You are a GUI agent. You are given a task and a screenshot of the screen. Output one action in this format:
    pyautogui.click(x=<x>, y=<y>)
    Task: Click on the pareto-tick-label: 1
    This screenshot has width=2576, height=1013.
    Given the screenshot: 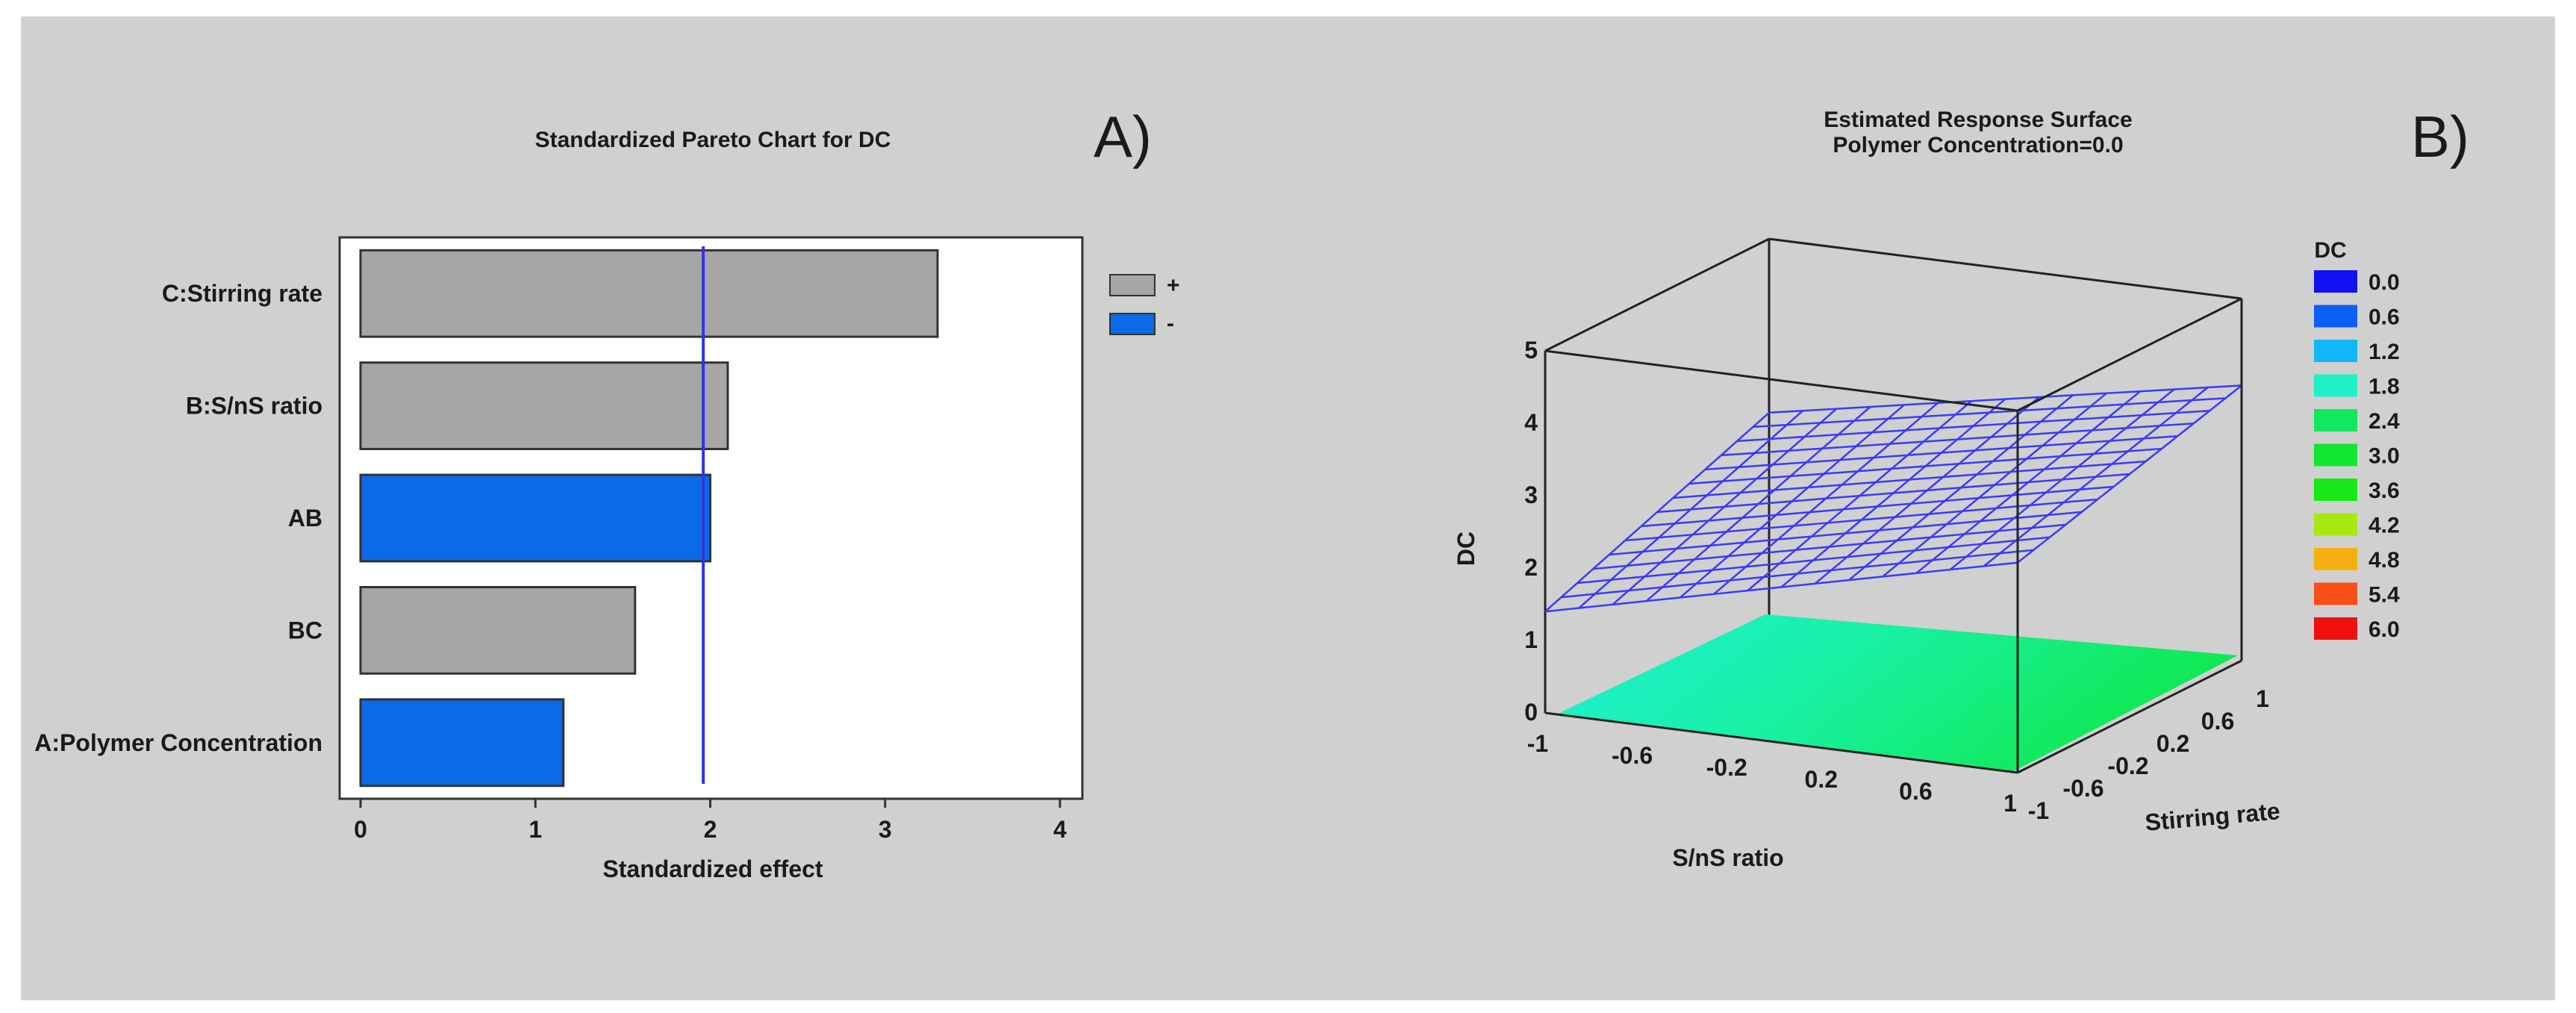 What is the action you would take?
    pyautogui.click(x=535, y=829)
    